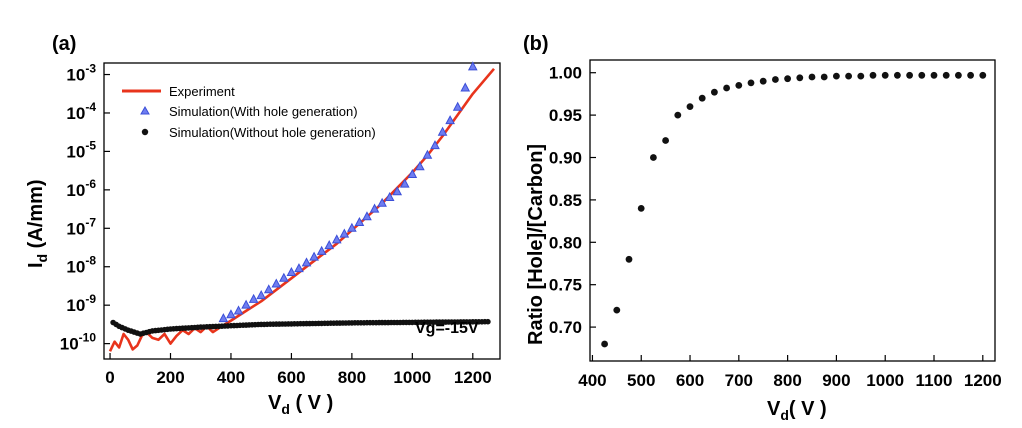 The image size is (1022, 428). What do you see at coordinates (300, 404) in the screenshot?
I see `panel-a-x-axis-title: Vd ( V )` at bounding box center [300, 404].